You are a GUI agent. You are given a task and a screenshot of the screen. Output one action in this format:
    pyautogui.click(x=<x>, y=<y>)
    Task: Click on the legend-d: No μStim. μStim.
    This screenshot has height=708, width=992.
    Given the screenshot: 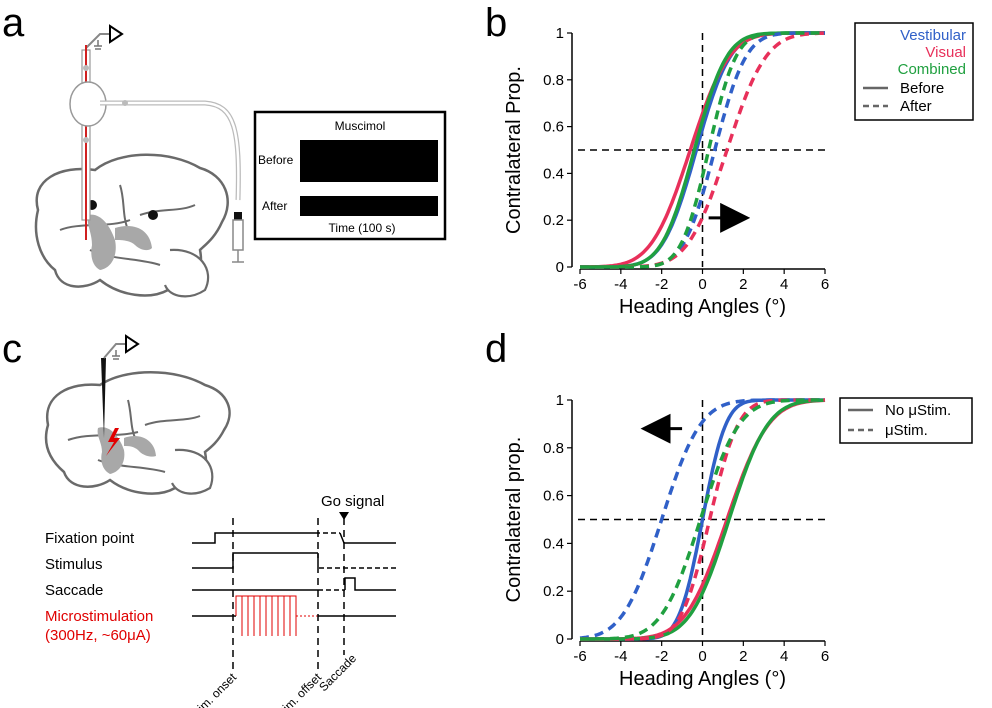 What is the action you would take?
    pyautogui.click(x=906, y=420)
    